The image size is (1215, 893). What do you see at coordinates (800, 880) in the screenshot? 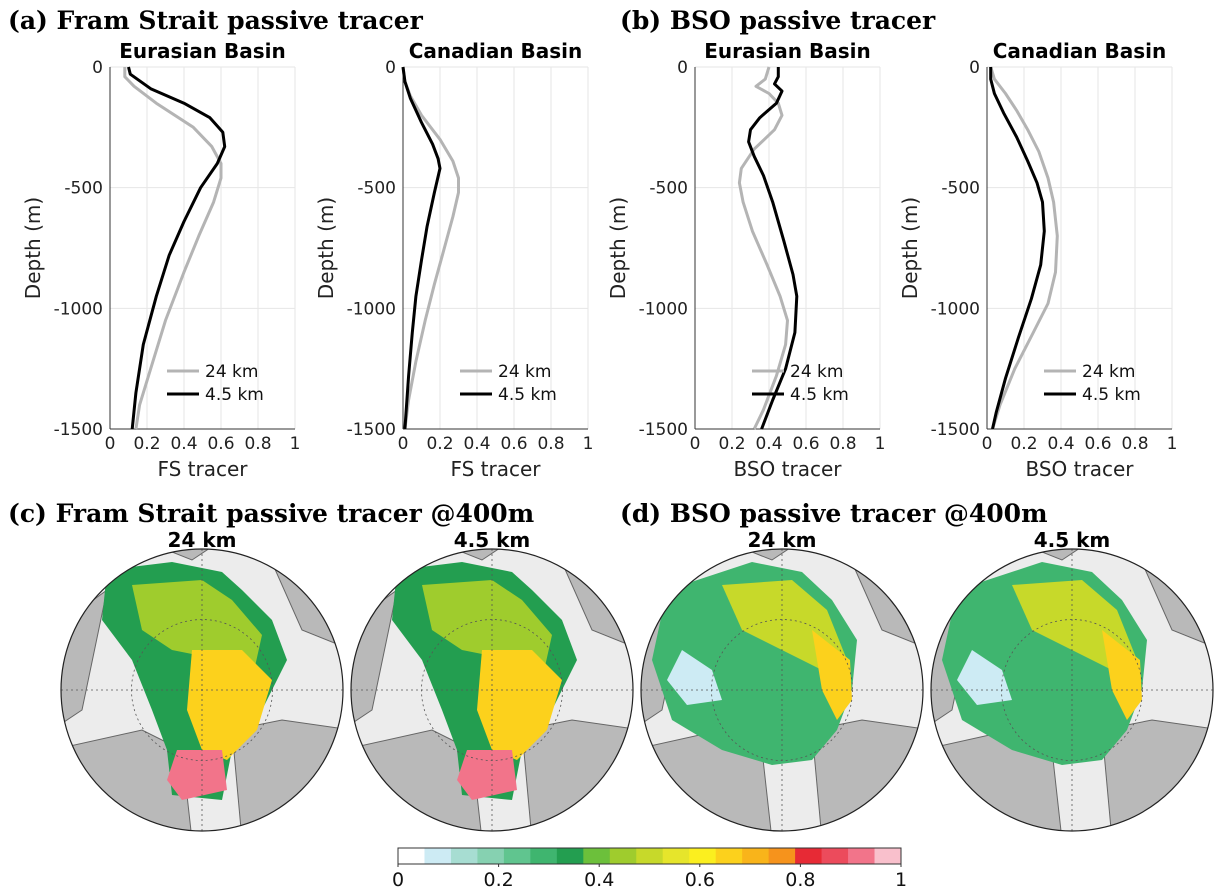
I see `colorbar-tick-label: 0.8` at bounding box center [800, 880].